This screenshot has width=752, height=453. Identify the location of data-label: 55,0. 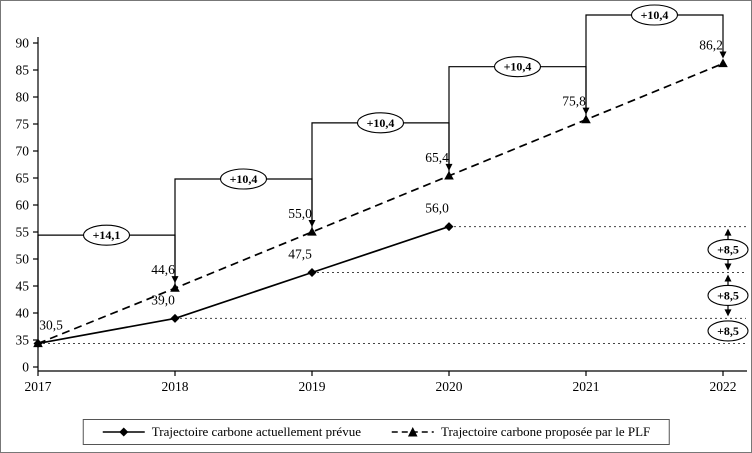
(300, 213).